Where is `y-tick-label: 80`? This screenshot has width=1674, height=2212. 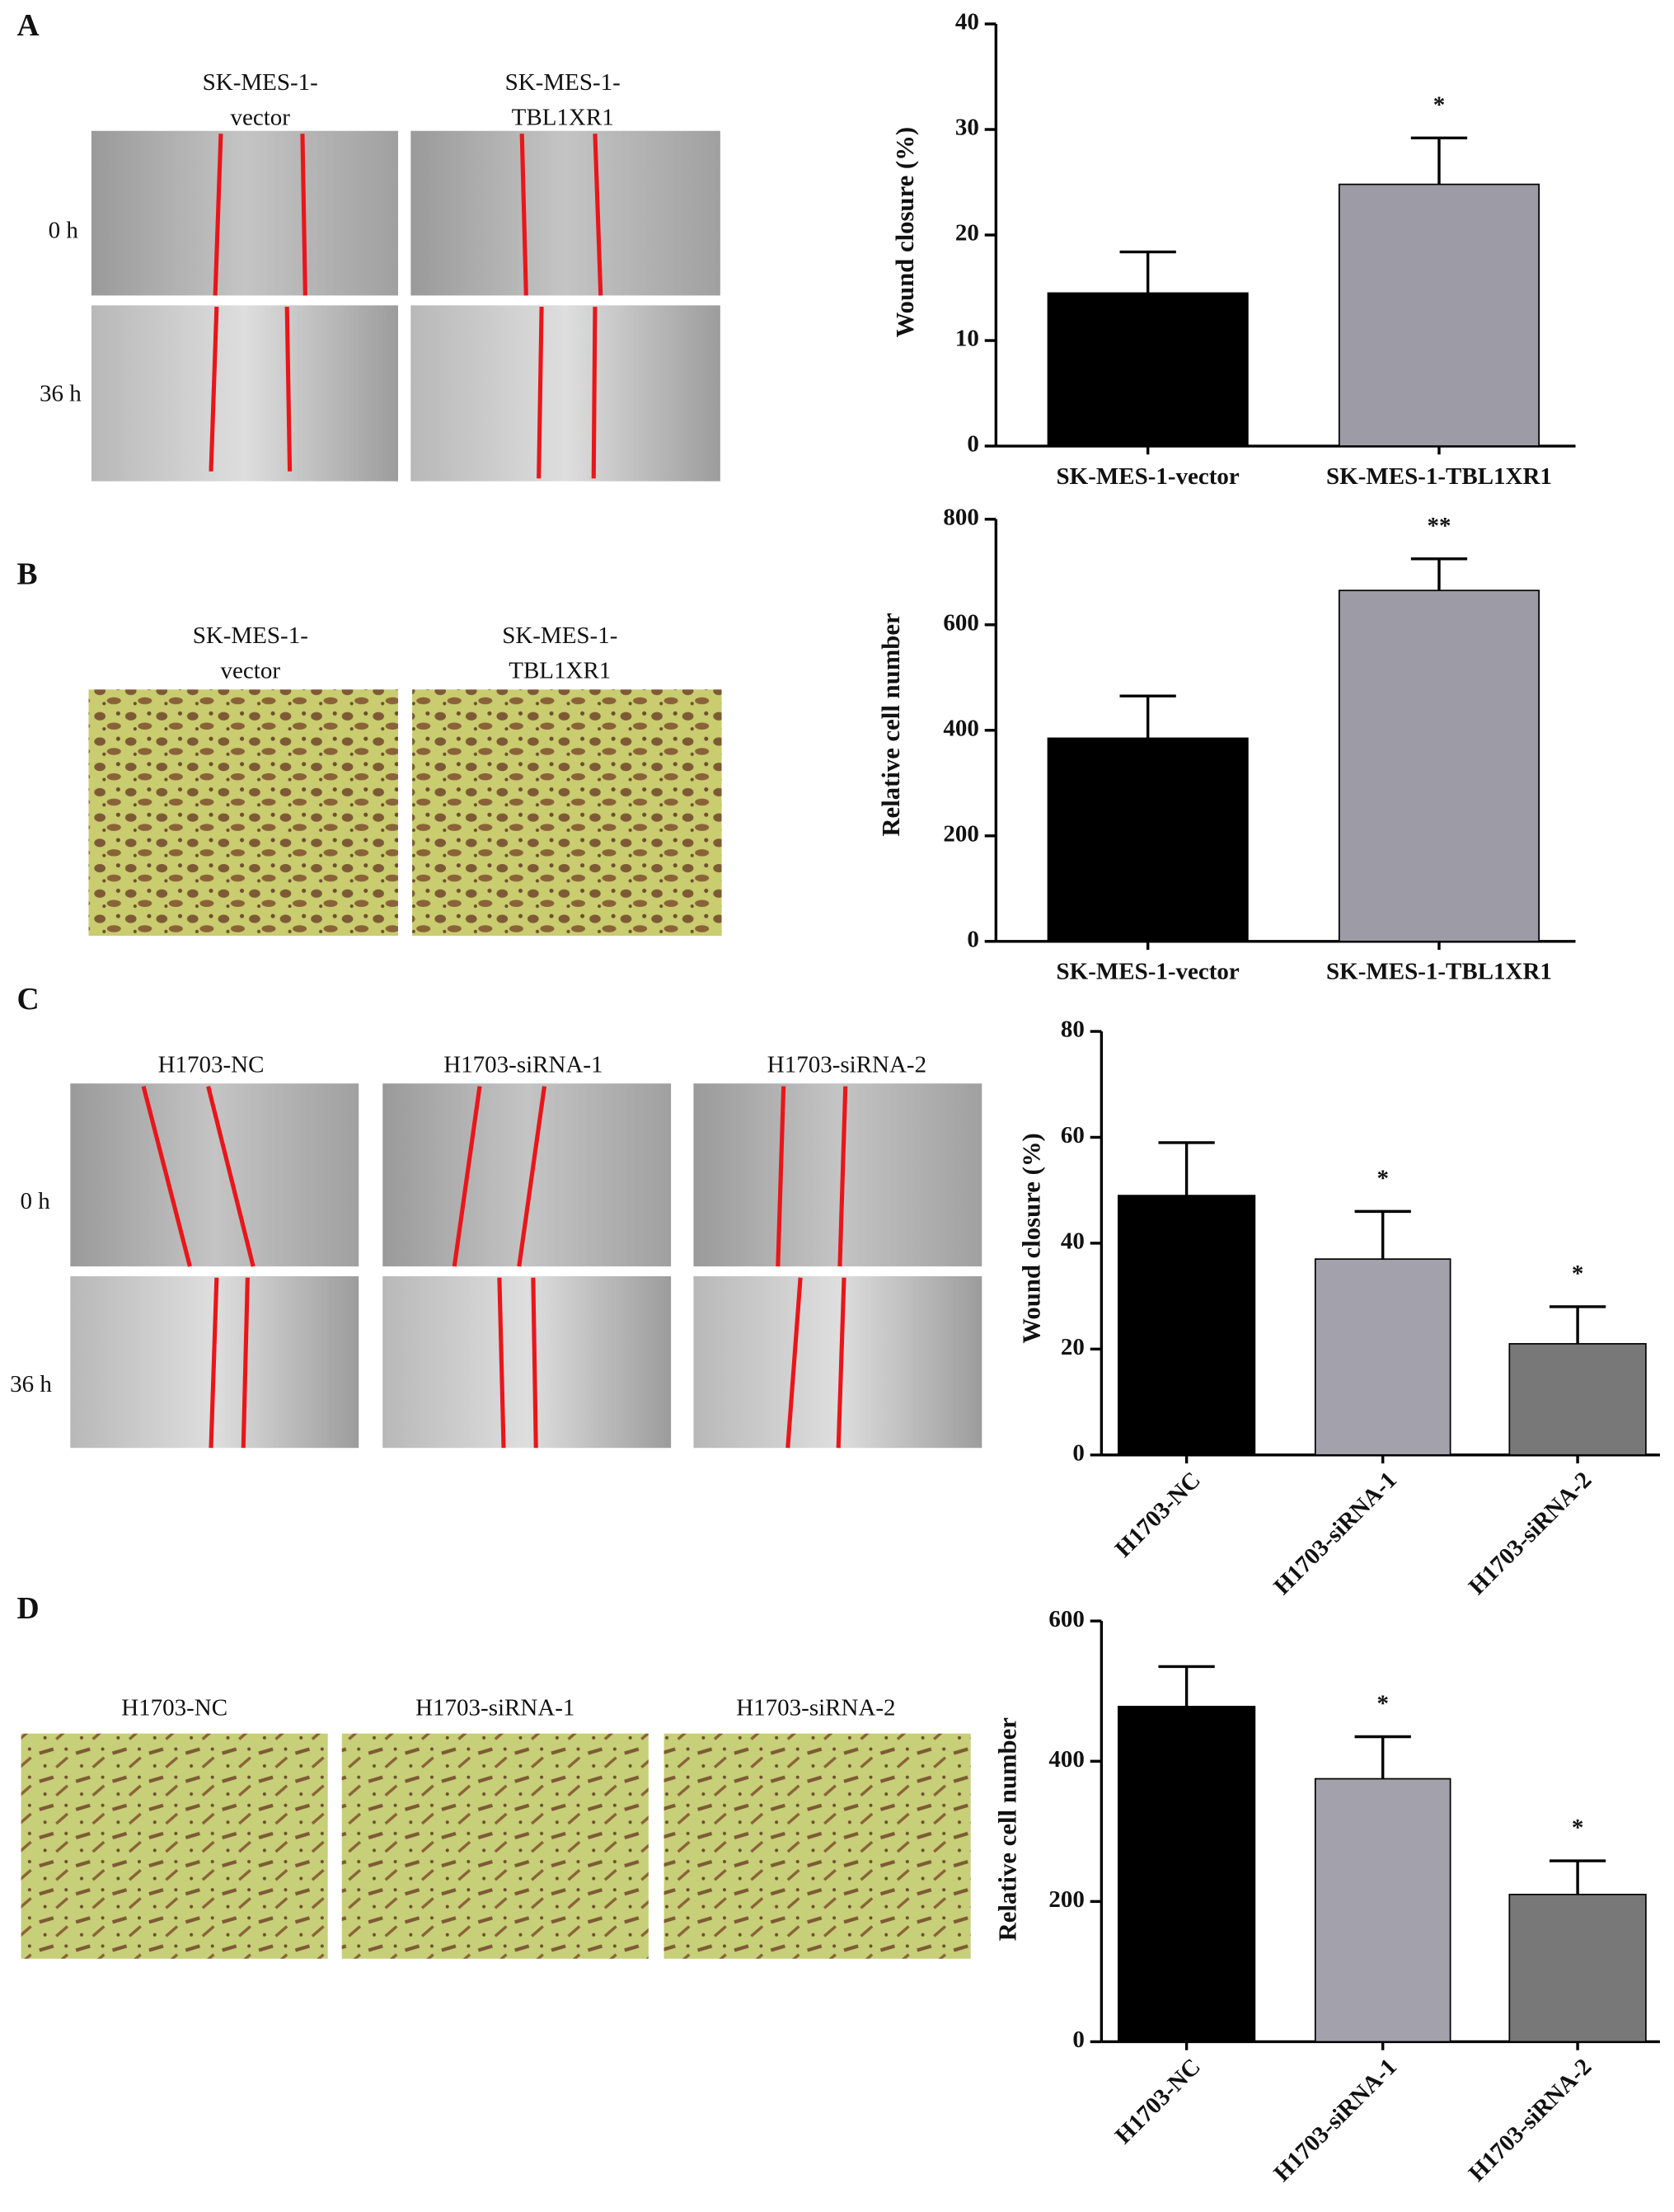
y-tick-label: 80 is located at coordinates (1073, 1030).